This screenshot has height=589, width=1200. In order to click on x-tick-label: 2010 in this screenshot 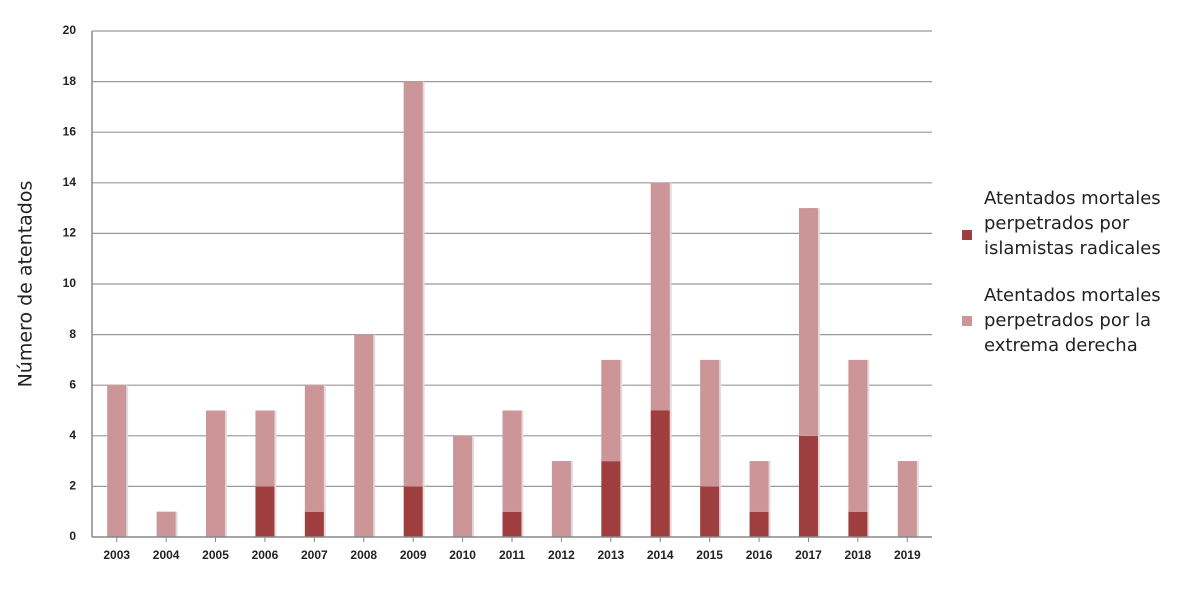, I will do `click(462, 555)`.